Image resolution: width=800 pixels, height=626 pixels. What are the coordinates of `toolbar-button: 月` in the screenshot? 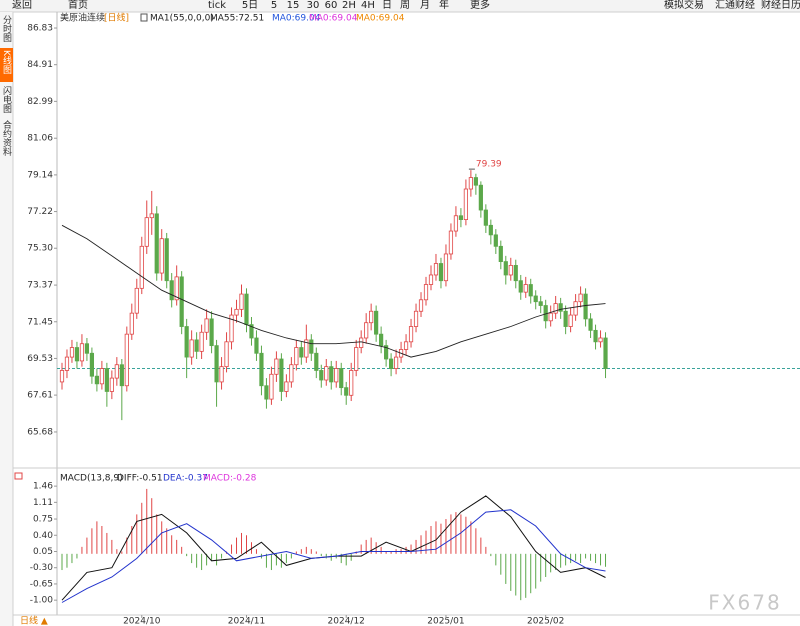 It's located at (425, 5).